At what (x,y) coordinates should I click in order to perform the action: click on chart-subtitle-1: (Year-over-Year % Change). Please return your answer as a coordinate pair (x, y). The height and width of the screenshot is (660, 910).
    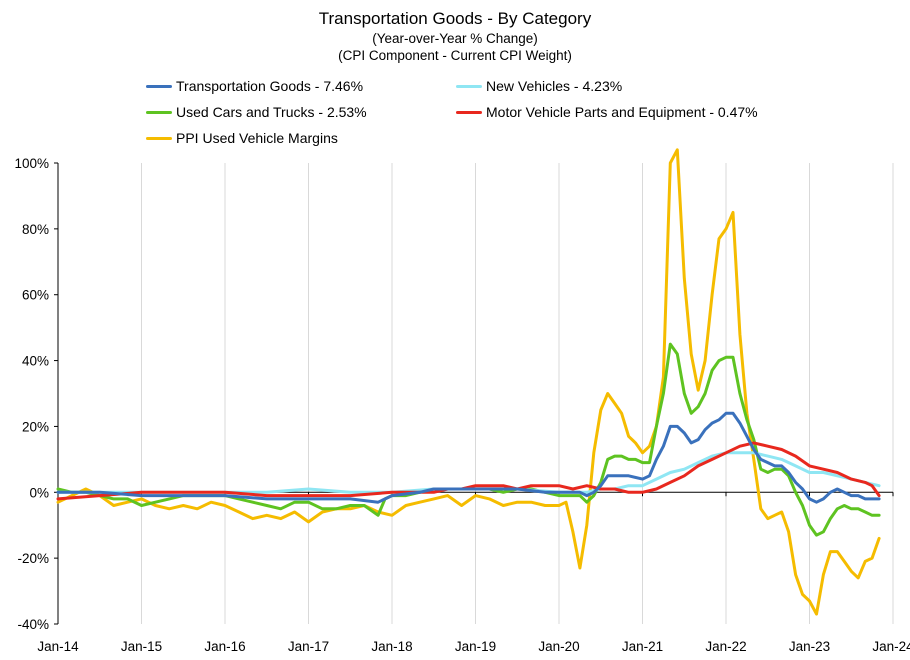
    Looking at the image, I should click on (455, 38).